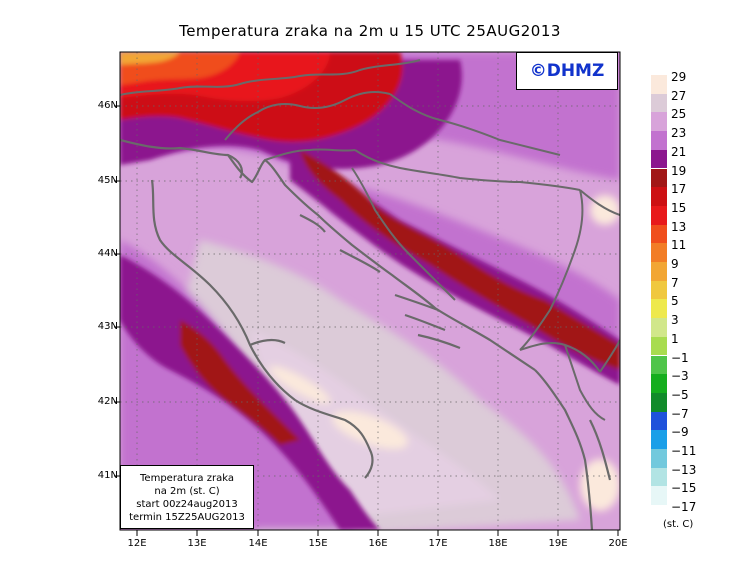 Image resolution: width=740 pixels, height=582 pixels. What do you see at coordinates (679, 189) in the screenshot?
I see `legend-label: 17` at bounding box center [679, 189].